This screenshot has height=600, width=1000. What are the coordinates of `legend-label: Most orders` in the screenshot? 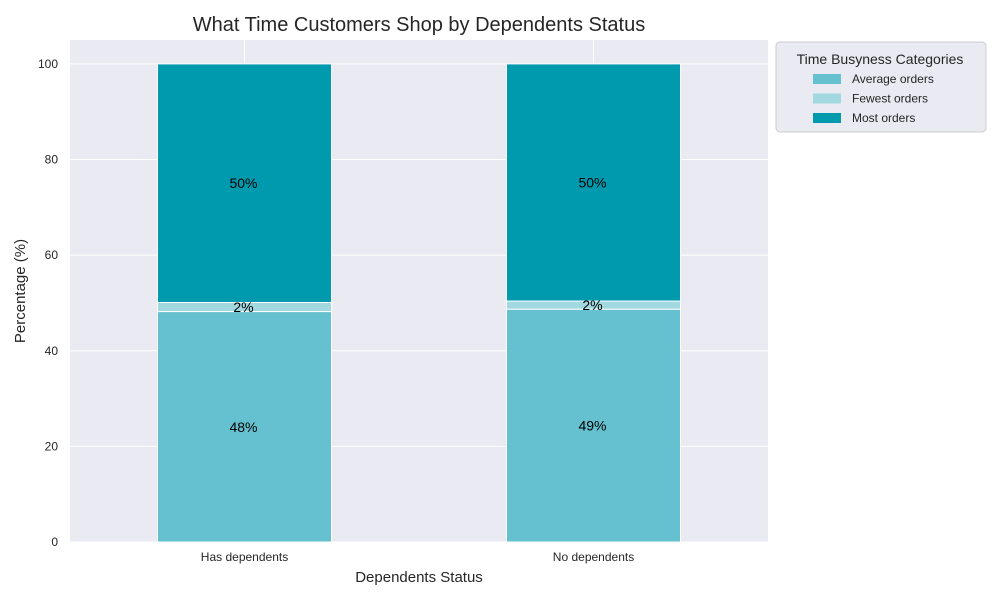 It's located at (883, 118).